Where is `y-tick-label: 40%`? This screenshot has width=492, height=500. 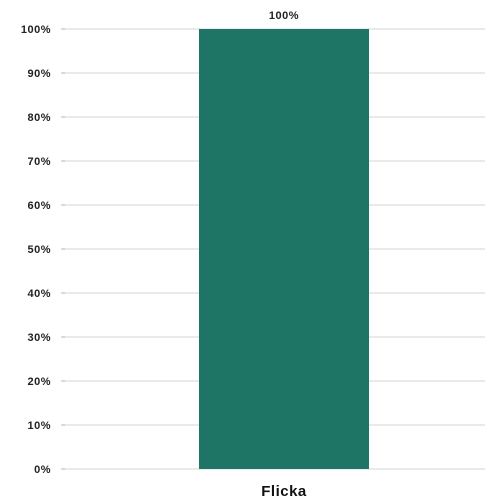
y-tick-label: 40% is located at coordinates (39, 294).